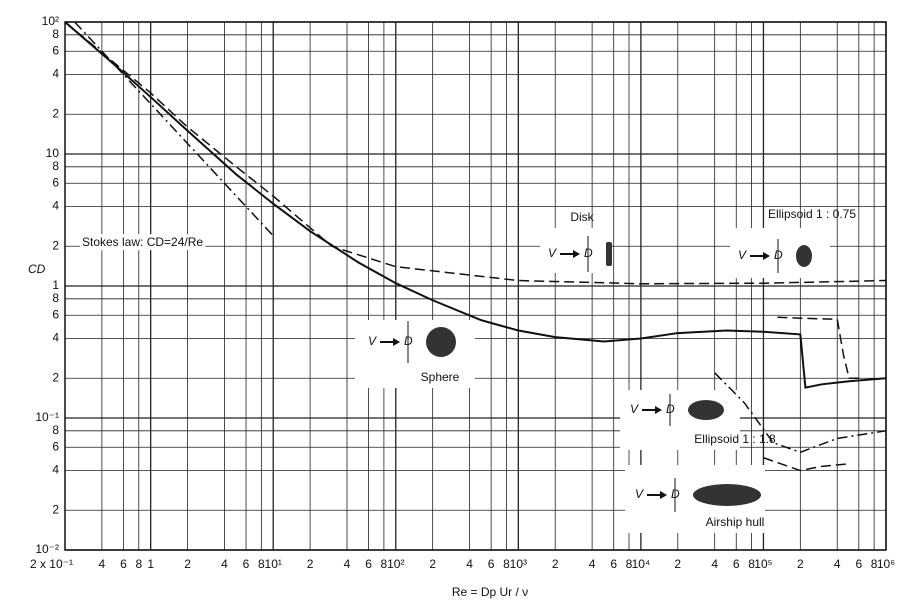 This screenshot has height=610, width=905. I want to click on curve-label: Disk, so click(582, 217).